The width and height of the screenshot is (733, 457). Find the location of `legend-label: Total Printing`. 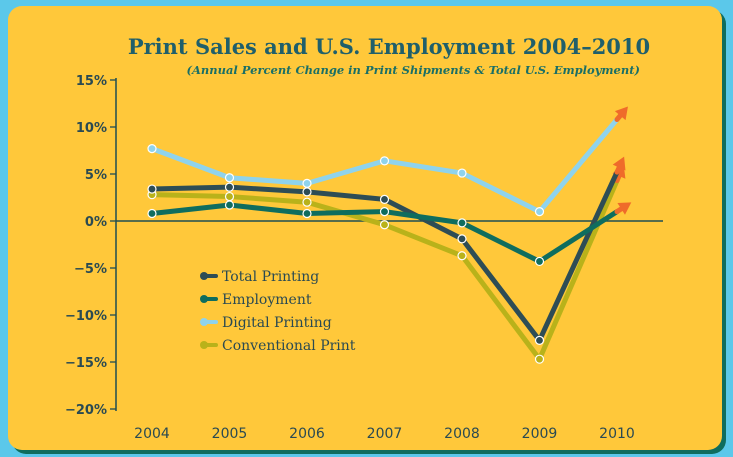

legend-label: Total Printing is located at coordinates (270, 277).